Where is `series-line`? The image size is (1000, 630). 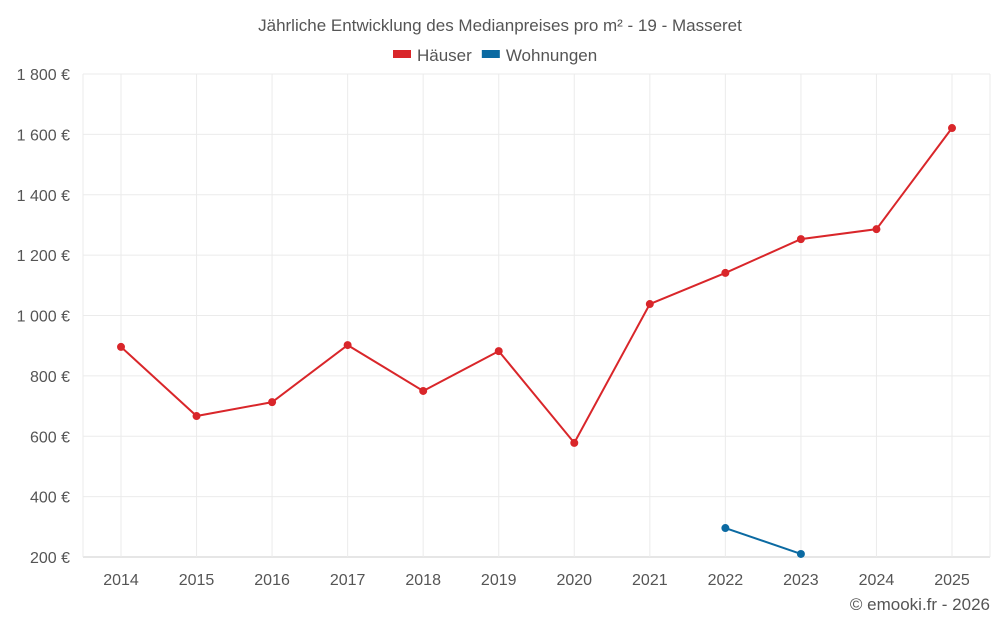
series-line is located at coordinates (763, 541).